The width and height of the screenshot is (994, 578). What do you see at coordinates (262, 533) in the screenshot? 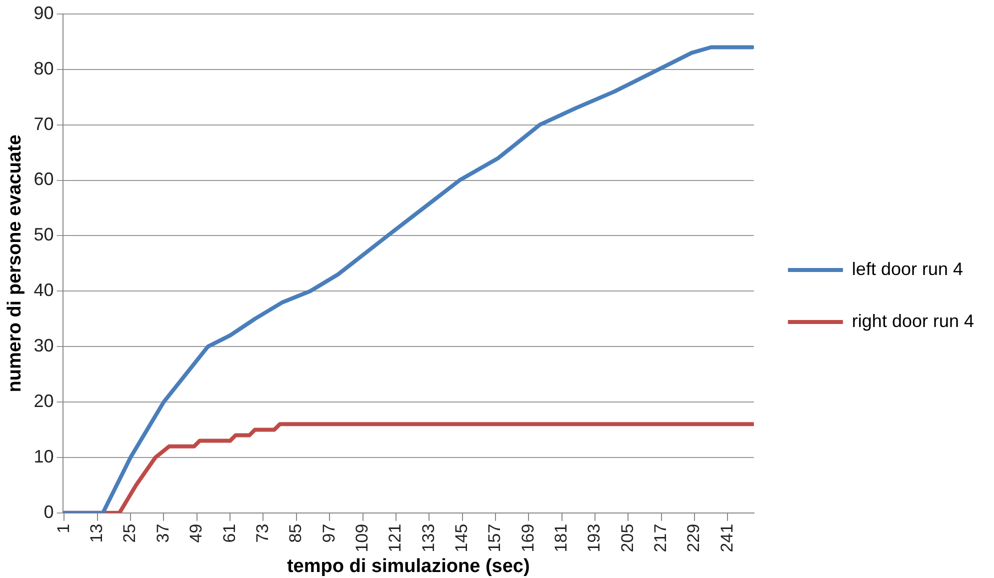
I see `x-tick-label: 73` at bounding box center [262, 533].